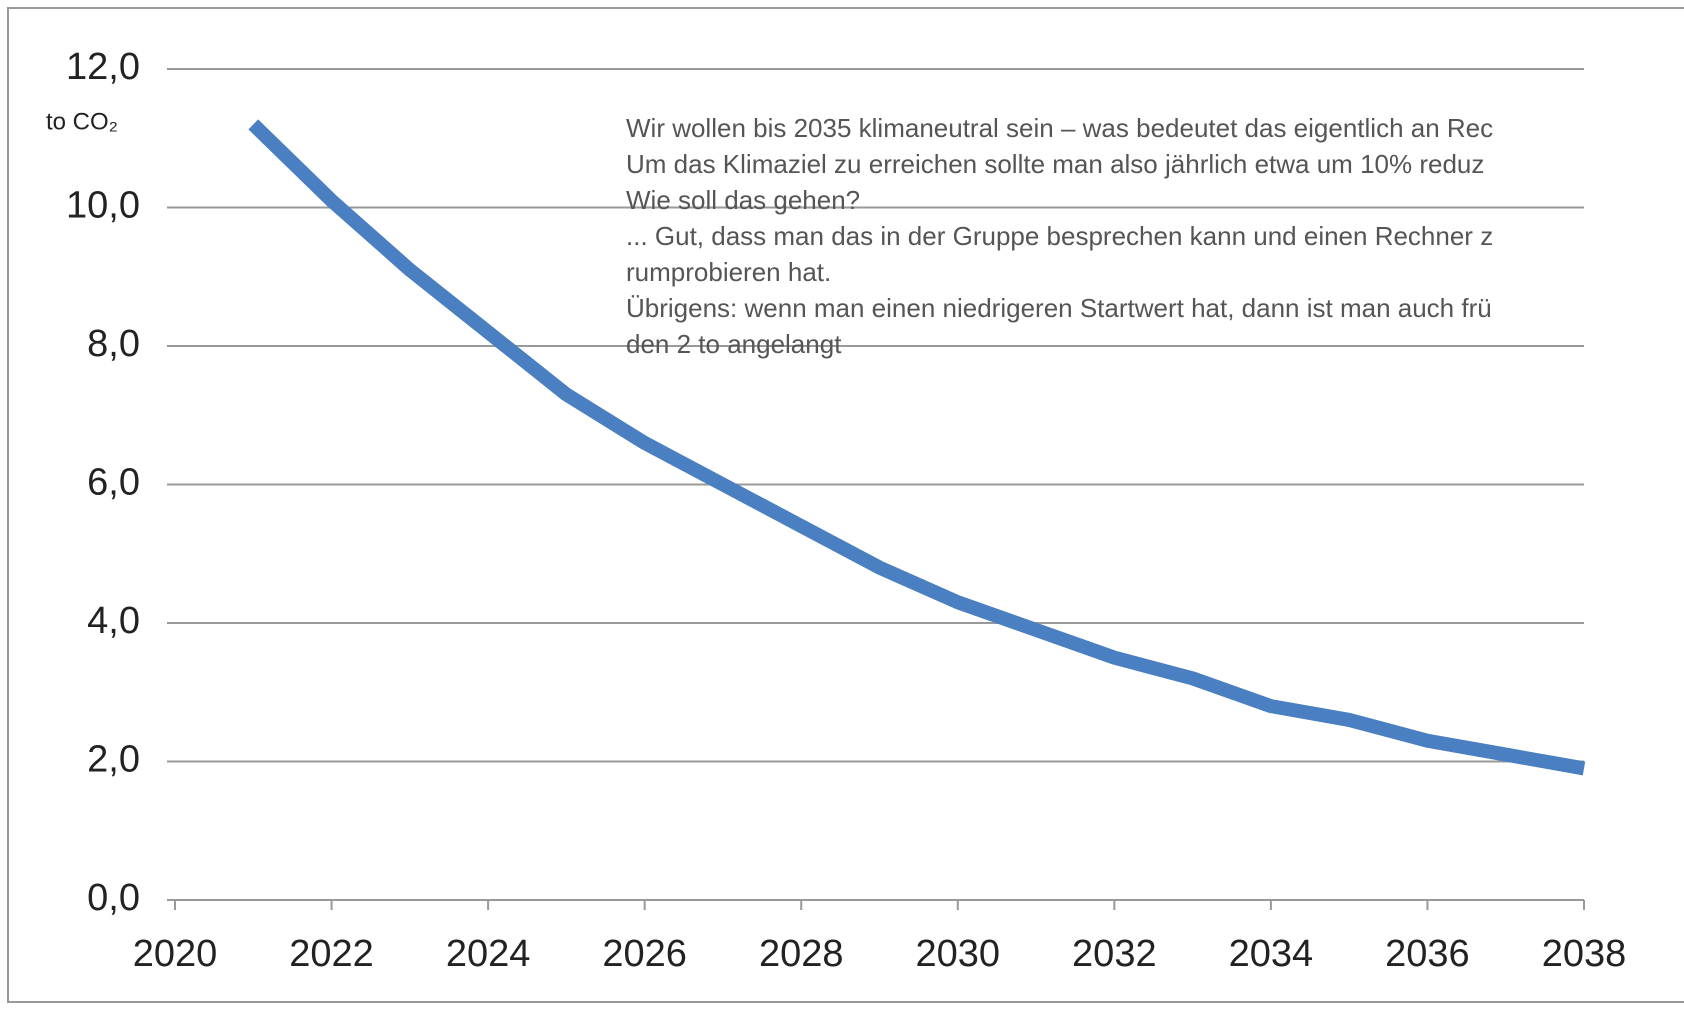 The height and width of the screenshot is (1010, 1684). Describe the element at coordinates (488, 954) in the screenshot. I see `x-tick-label: 2024` at that location.